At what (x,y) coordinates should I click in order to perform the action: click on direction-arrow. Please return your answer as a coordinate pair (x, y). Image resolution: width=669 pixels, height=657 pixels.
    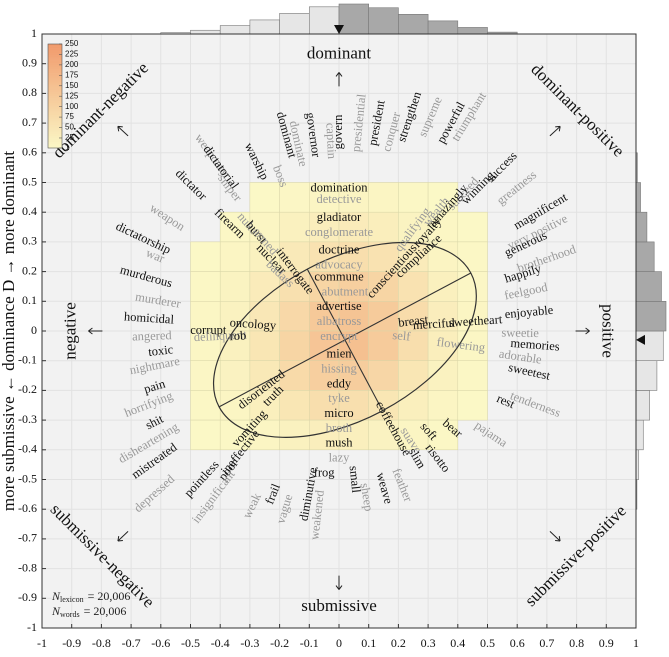
    Looking at the image, I should click on (555, 131).